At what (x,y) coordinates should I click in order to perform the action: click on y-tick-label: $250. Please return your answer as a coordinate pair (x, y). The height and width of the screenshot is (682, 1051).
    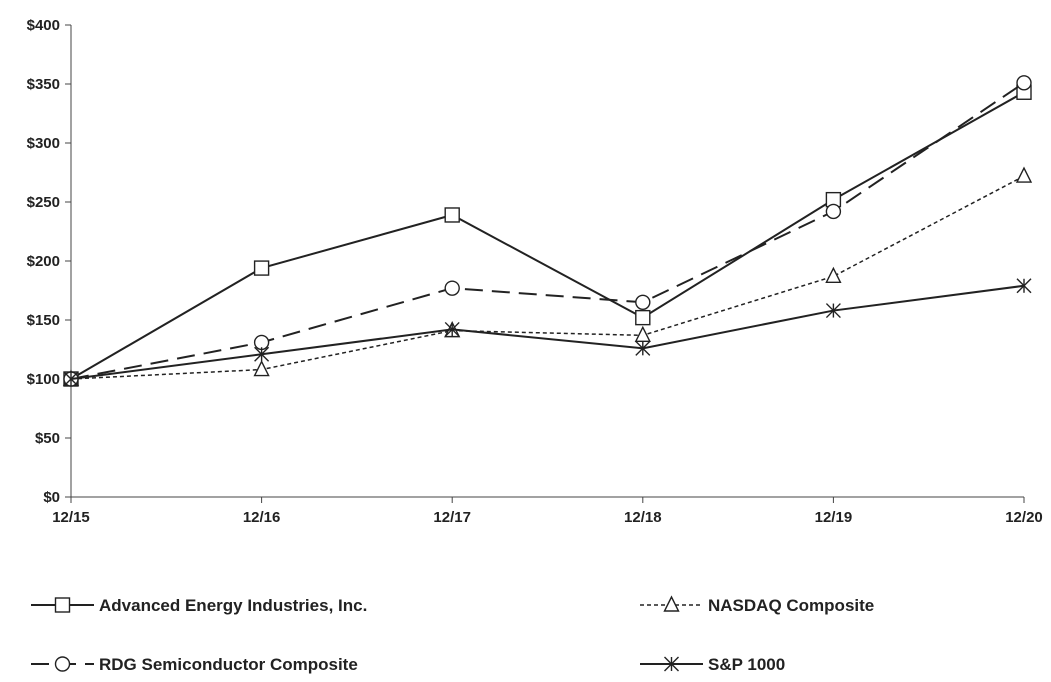
    Looking at the image, I should click on (43, 202).